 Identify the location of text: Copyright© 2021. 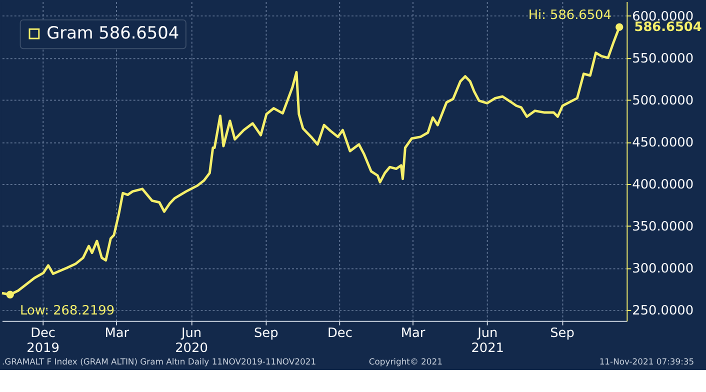
(405, 361).